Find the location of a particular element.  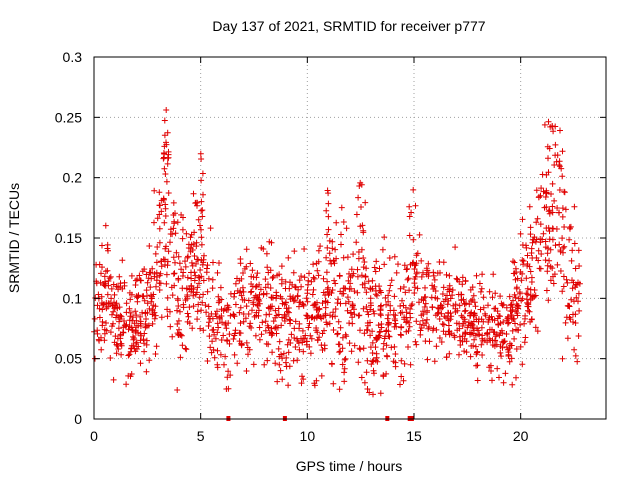

y-tick-label: 0.2 is located at coordinates (73, 178).